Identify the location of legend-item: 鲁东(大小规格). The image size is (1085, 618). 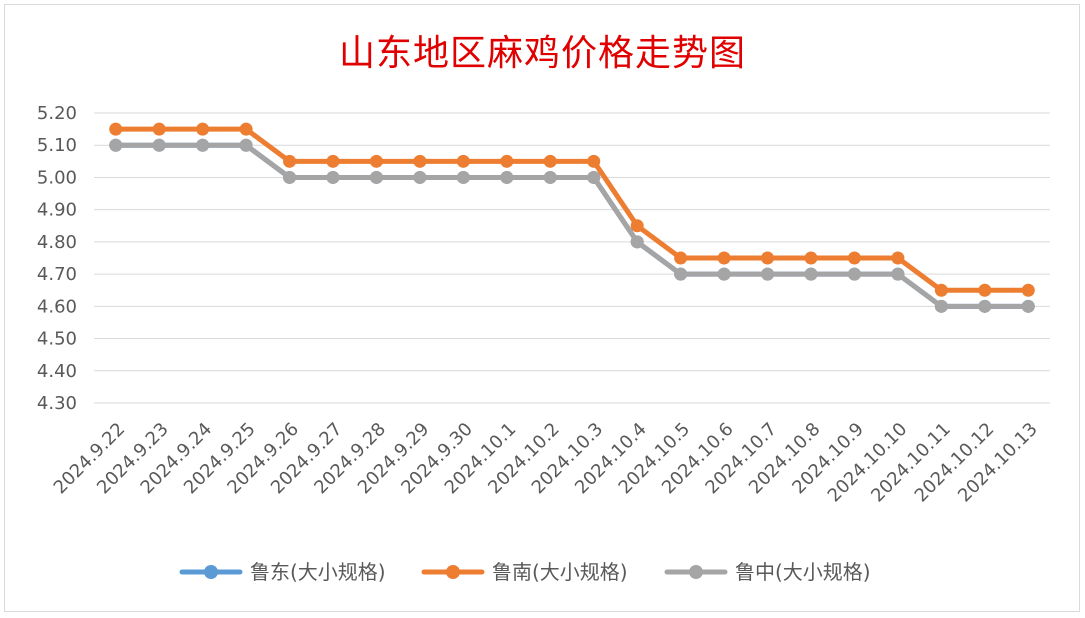
(282, 572).